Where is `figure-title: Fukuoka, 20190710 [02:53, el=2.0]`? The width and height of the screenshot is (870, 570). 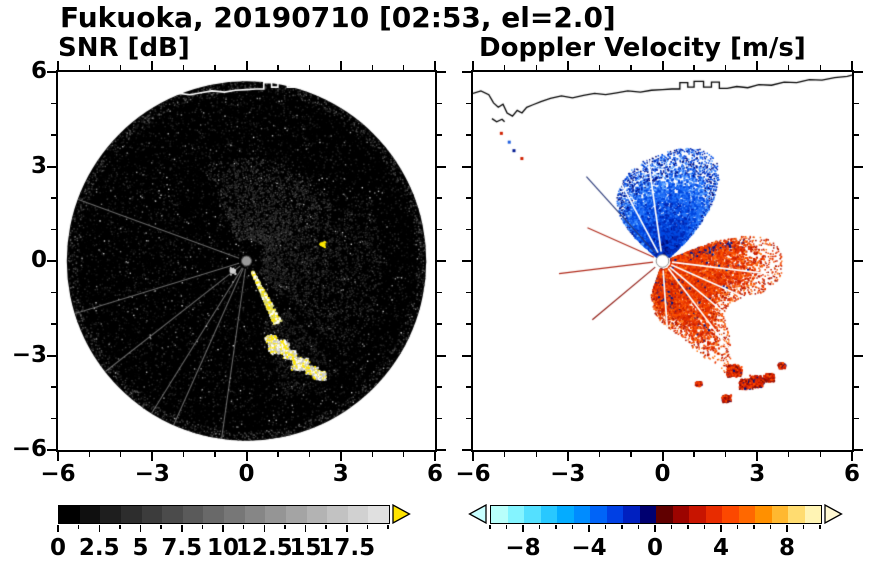 figure-title: Fukuoka, 20190710 [02:53, el=2.0] is located at coordinates (338, 17).